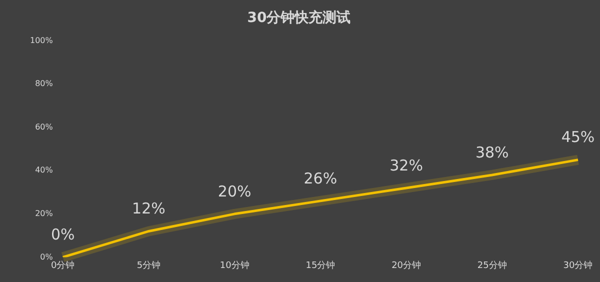 Image resolution: width=600 pixels, height=282 pixels. What do you see at coordinates (42, 40) in the screenshot?
I see `y-tick-label: 100%` at bounding box center [42, 40].